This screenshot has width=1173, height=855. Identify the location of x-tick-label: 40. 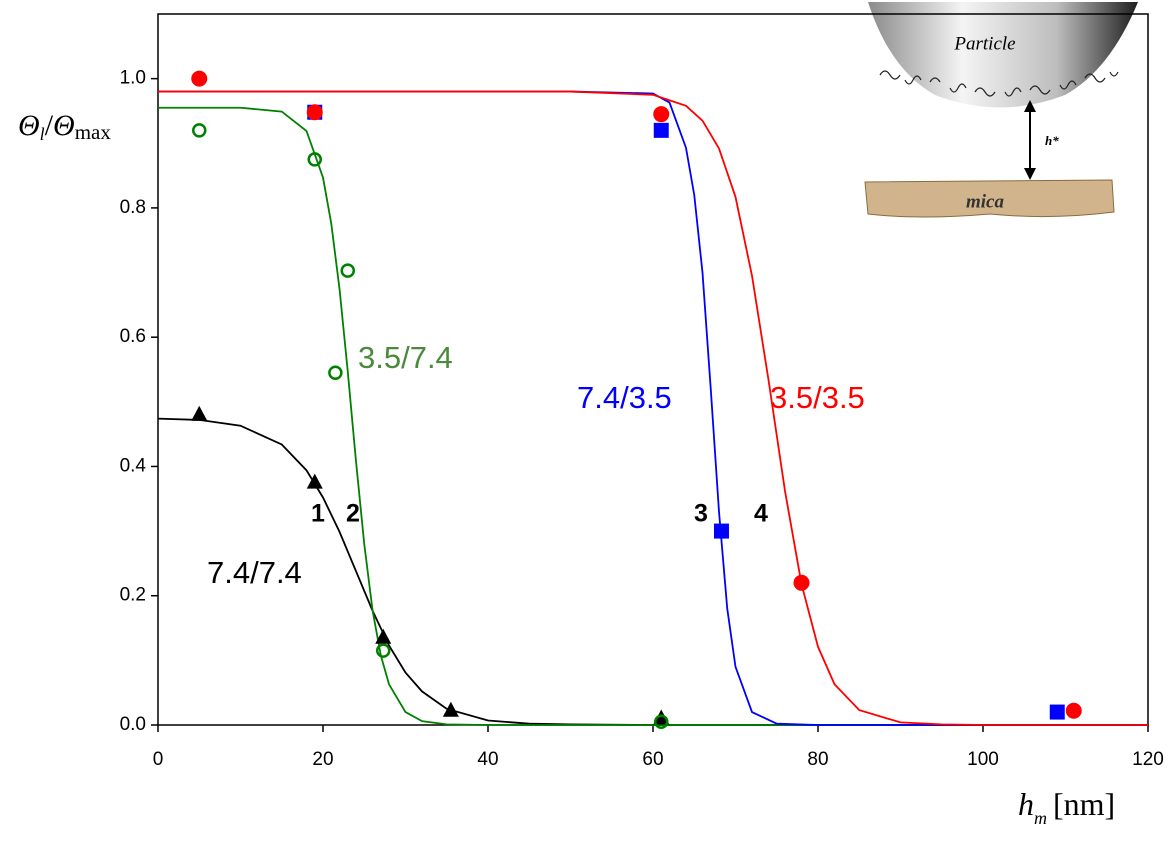
(487, 759).